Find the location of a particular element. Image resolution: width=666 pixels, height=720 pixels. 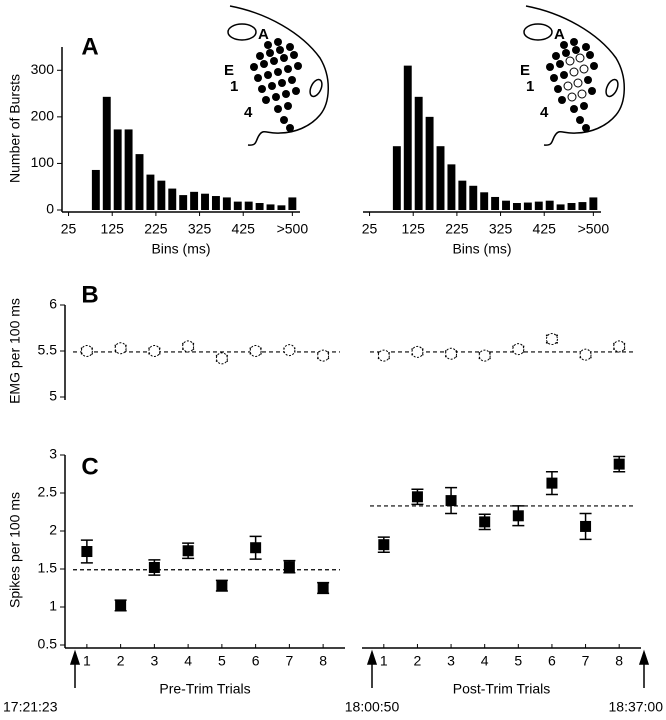

panel-label: C is located at coordinates (89, 466).